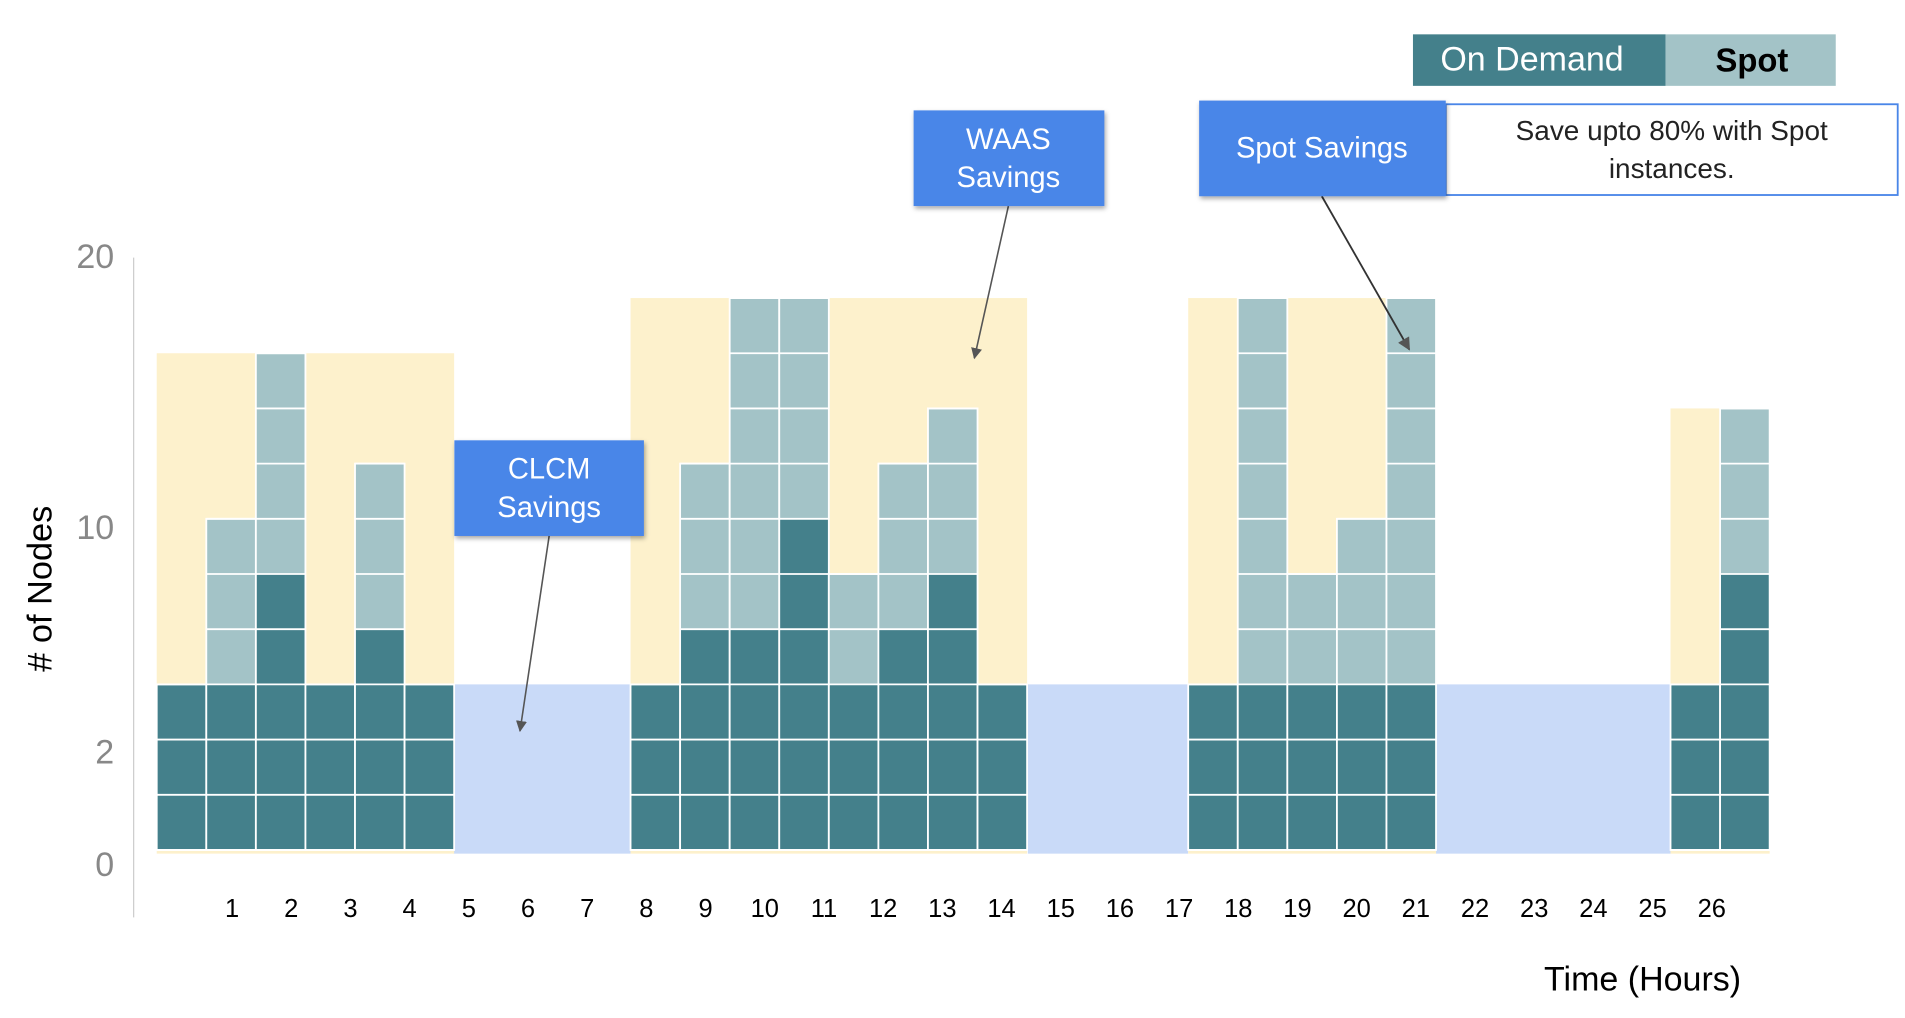  I want to click on note-text: instances., so click(1672, 168).